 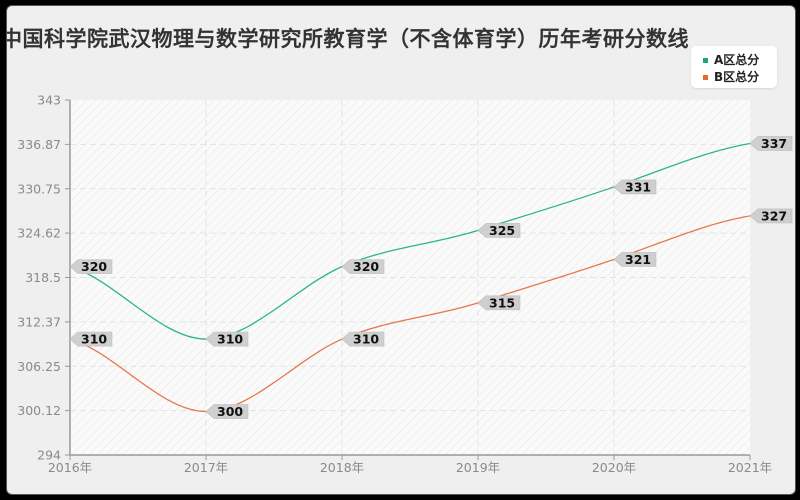 I want to click on legend-item-b: B区总分, so click(x=731, y=76).